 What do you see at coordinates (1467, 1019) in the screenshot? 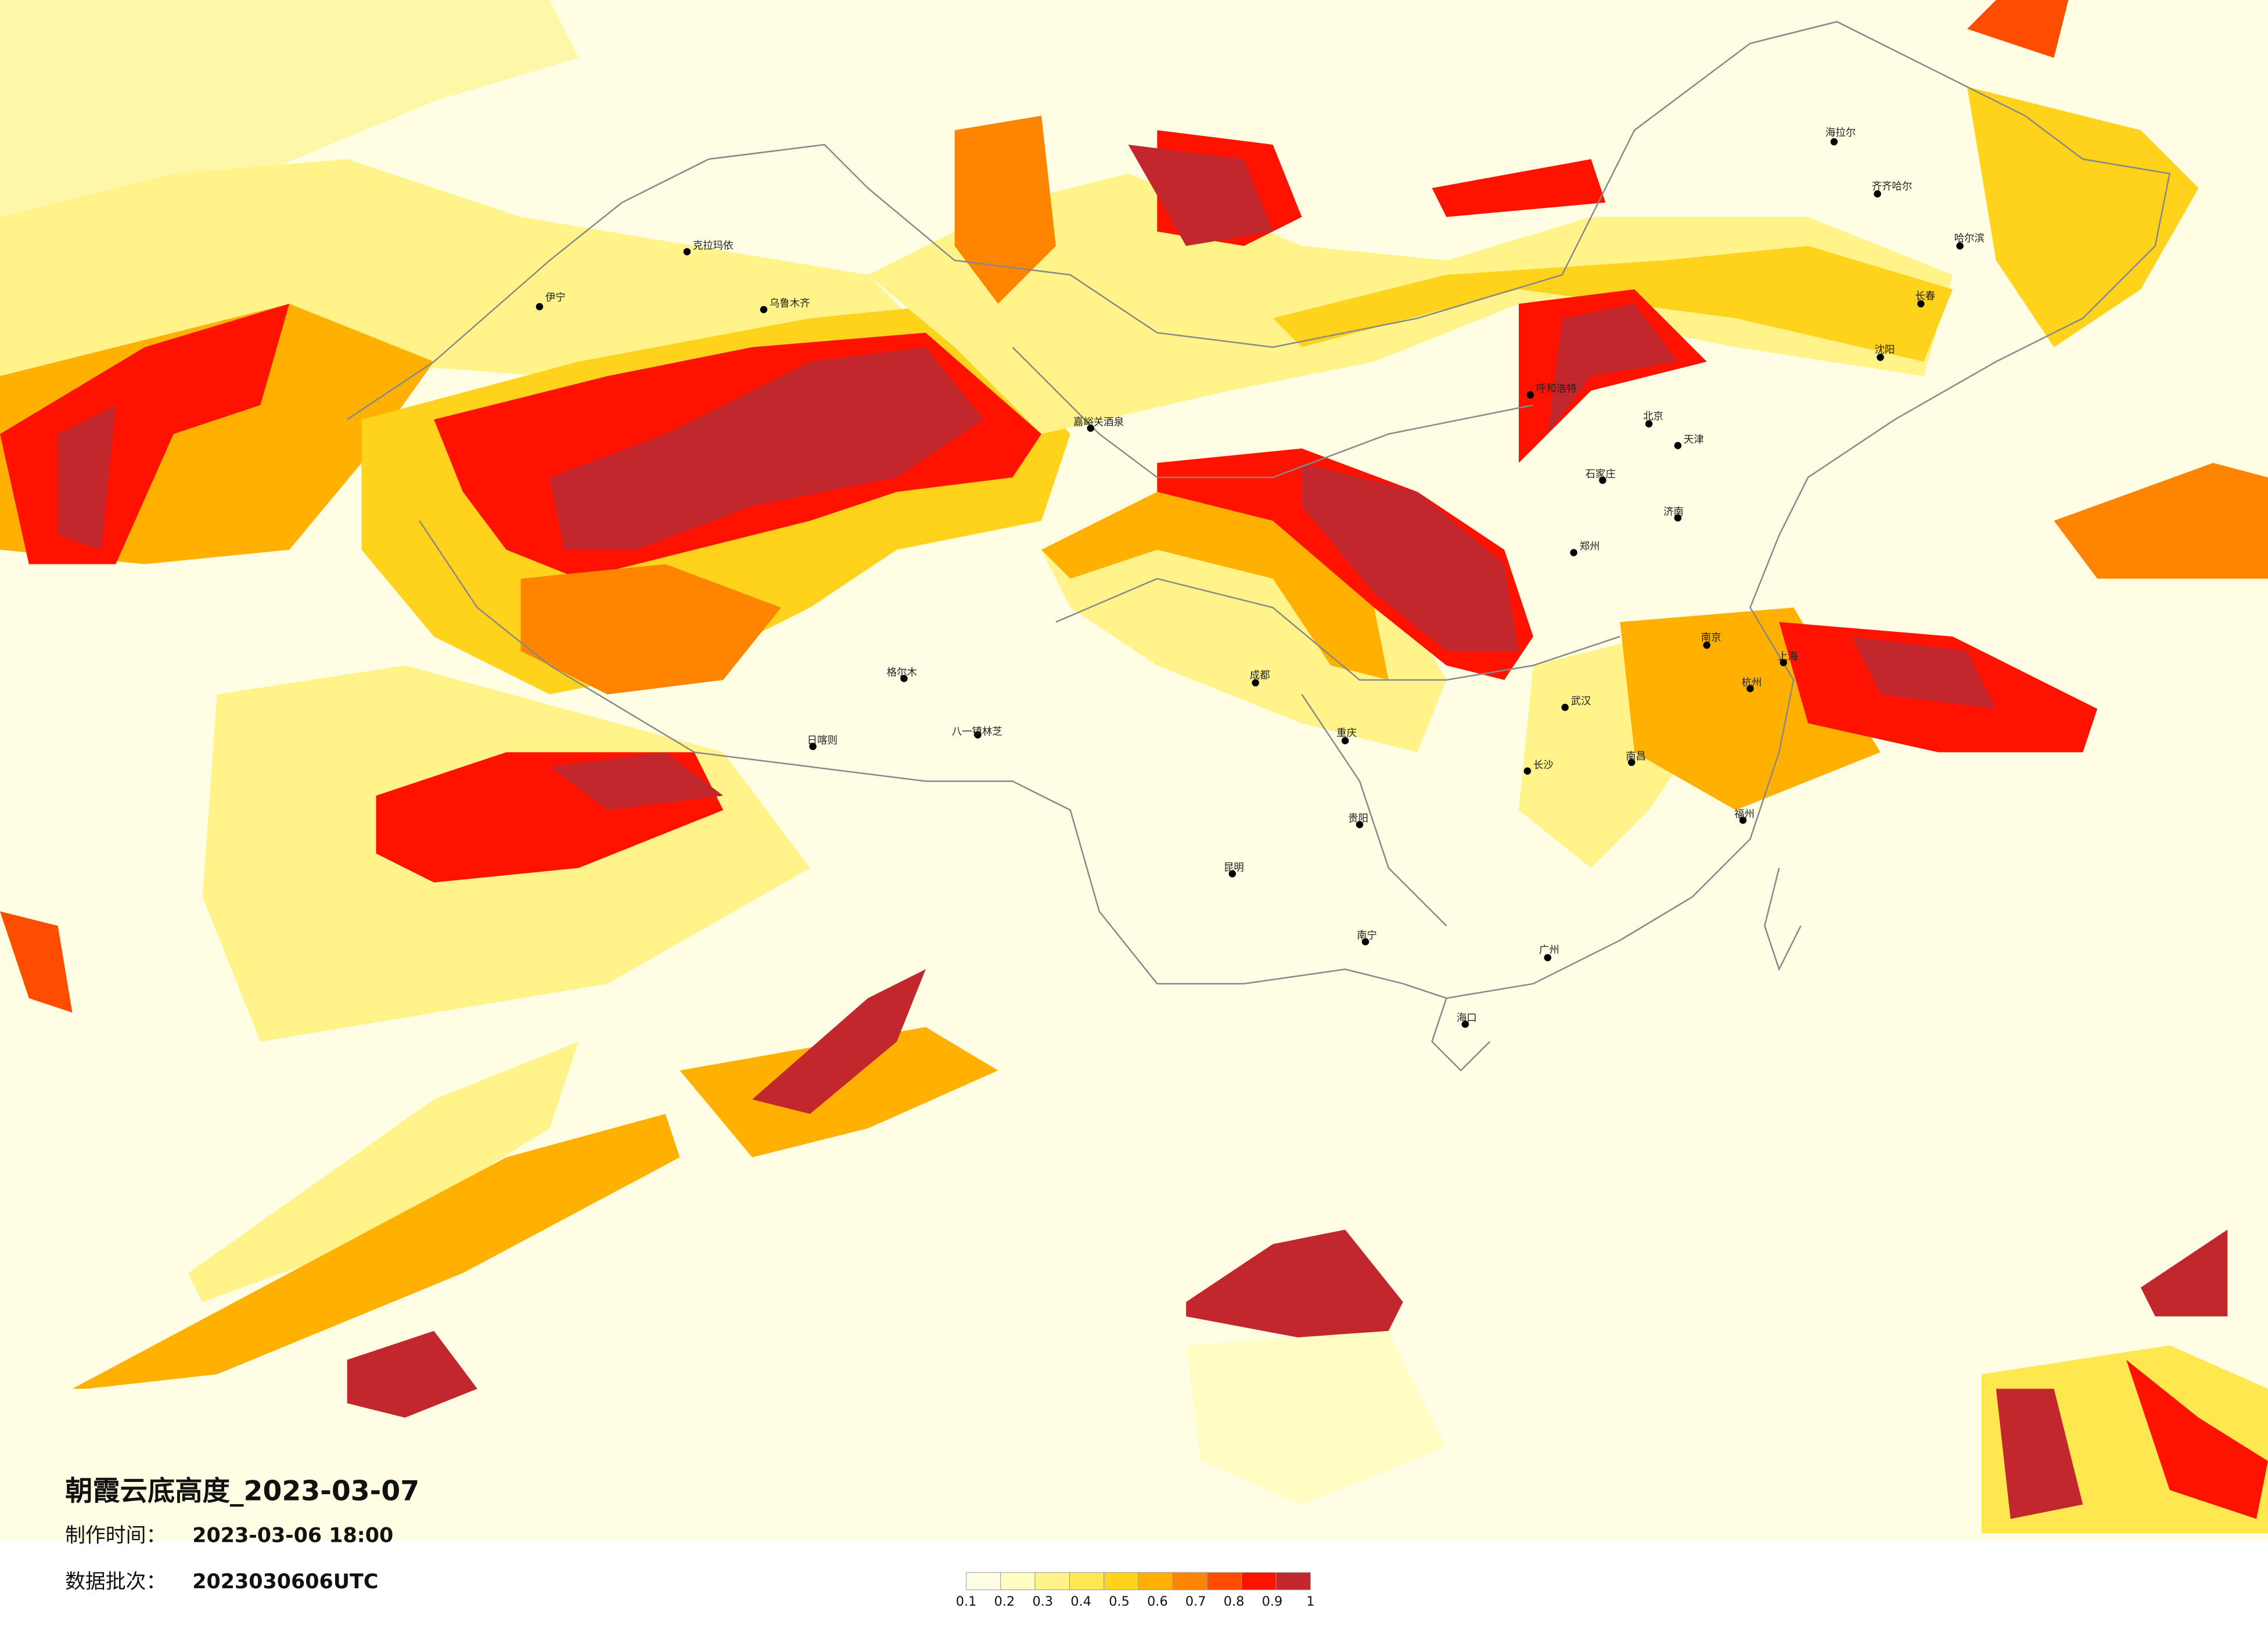
I see `city-label: 海口` at bounding box center [1467, 1019].